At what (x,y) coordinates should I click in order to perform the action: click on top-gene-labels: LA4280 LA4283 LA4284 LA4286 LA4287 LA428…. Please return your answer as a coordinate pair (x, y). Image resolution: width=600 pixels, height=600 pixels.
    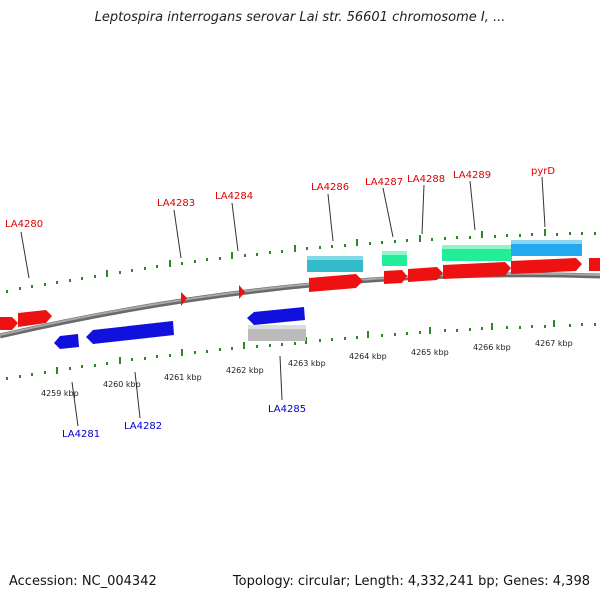
    Looking at the image, I should click on (280, 198).